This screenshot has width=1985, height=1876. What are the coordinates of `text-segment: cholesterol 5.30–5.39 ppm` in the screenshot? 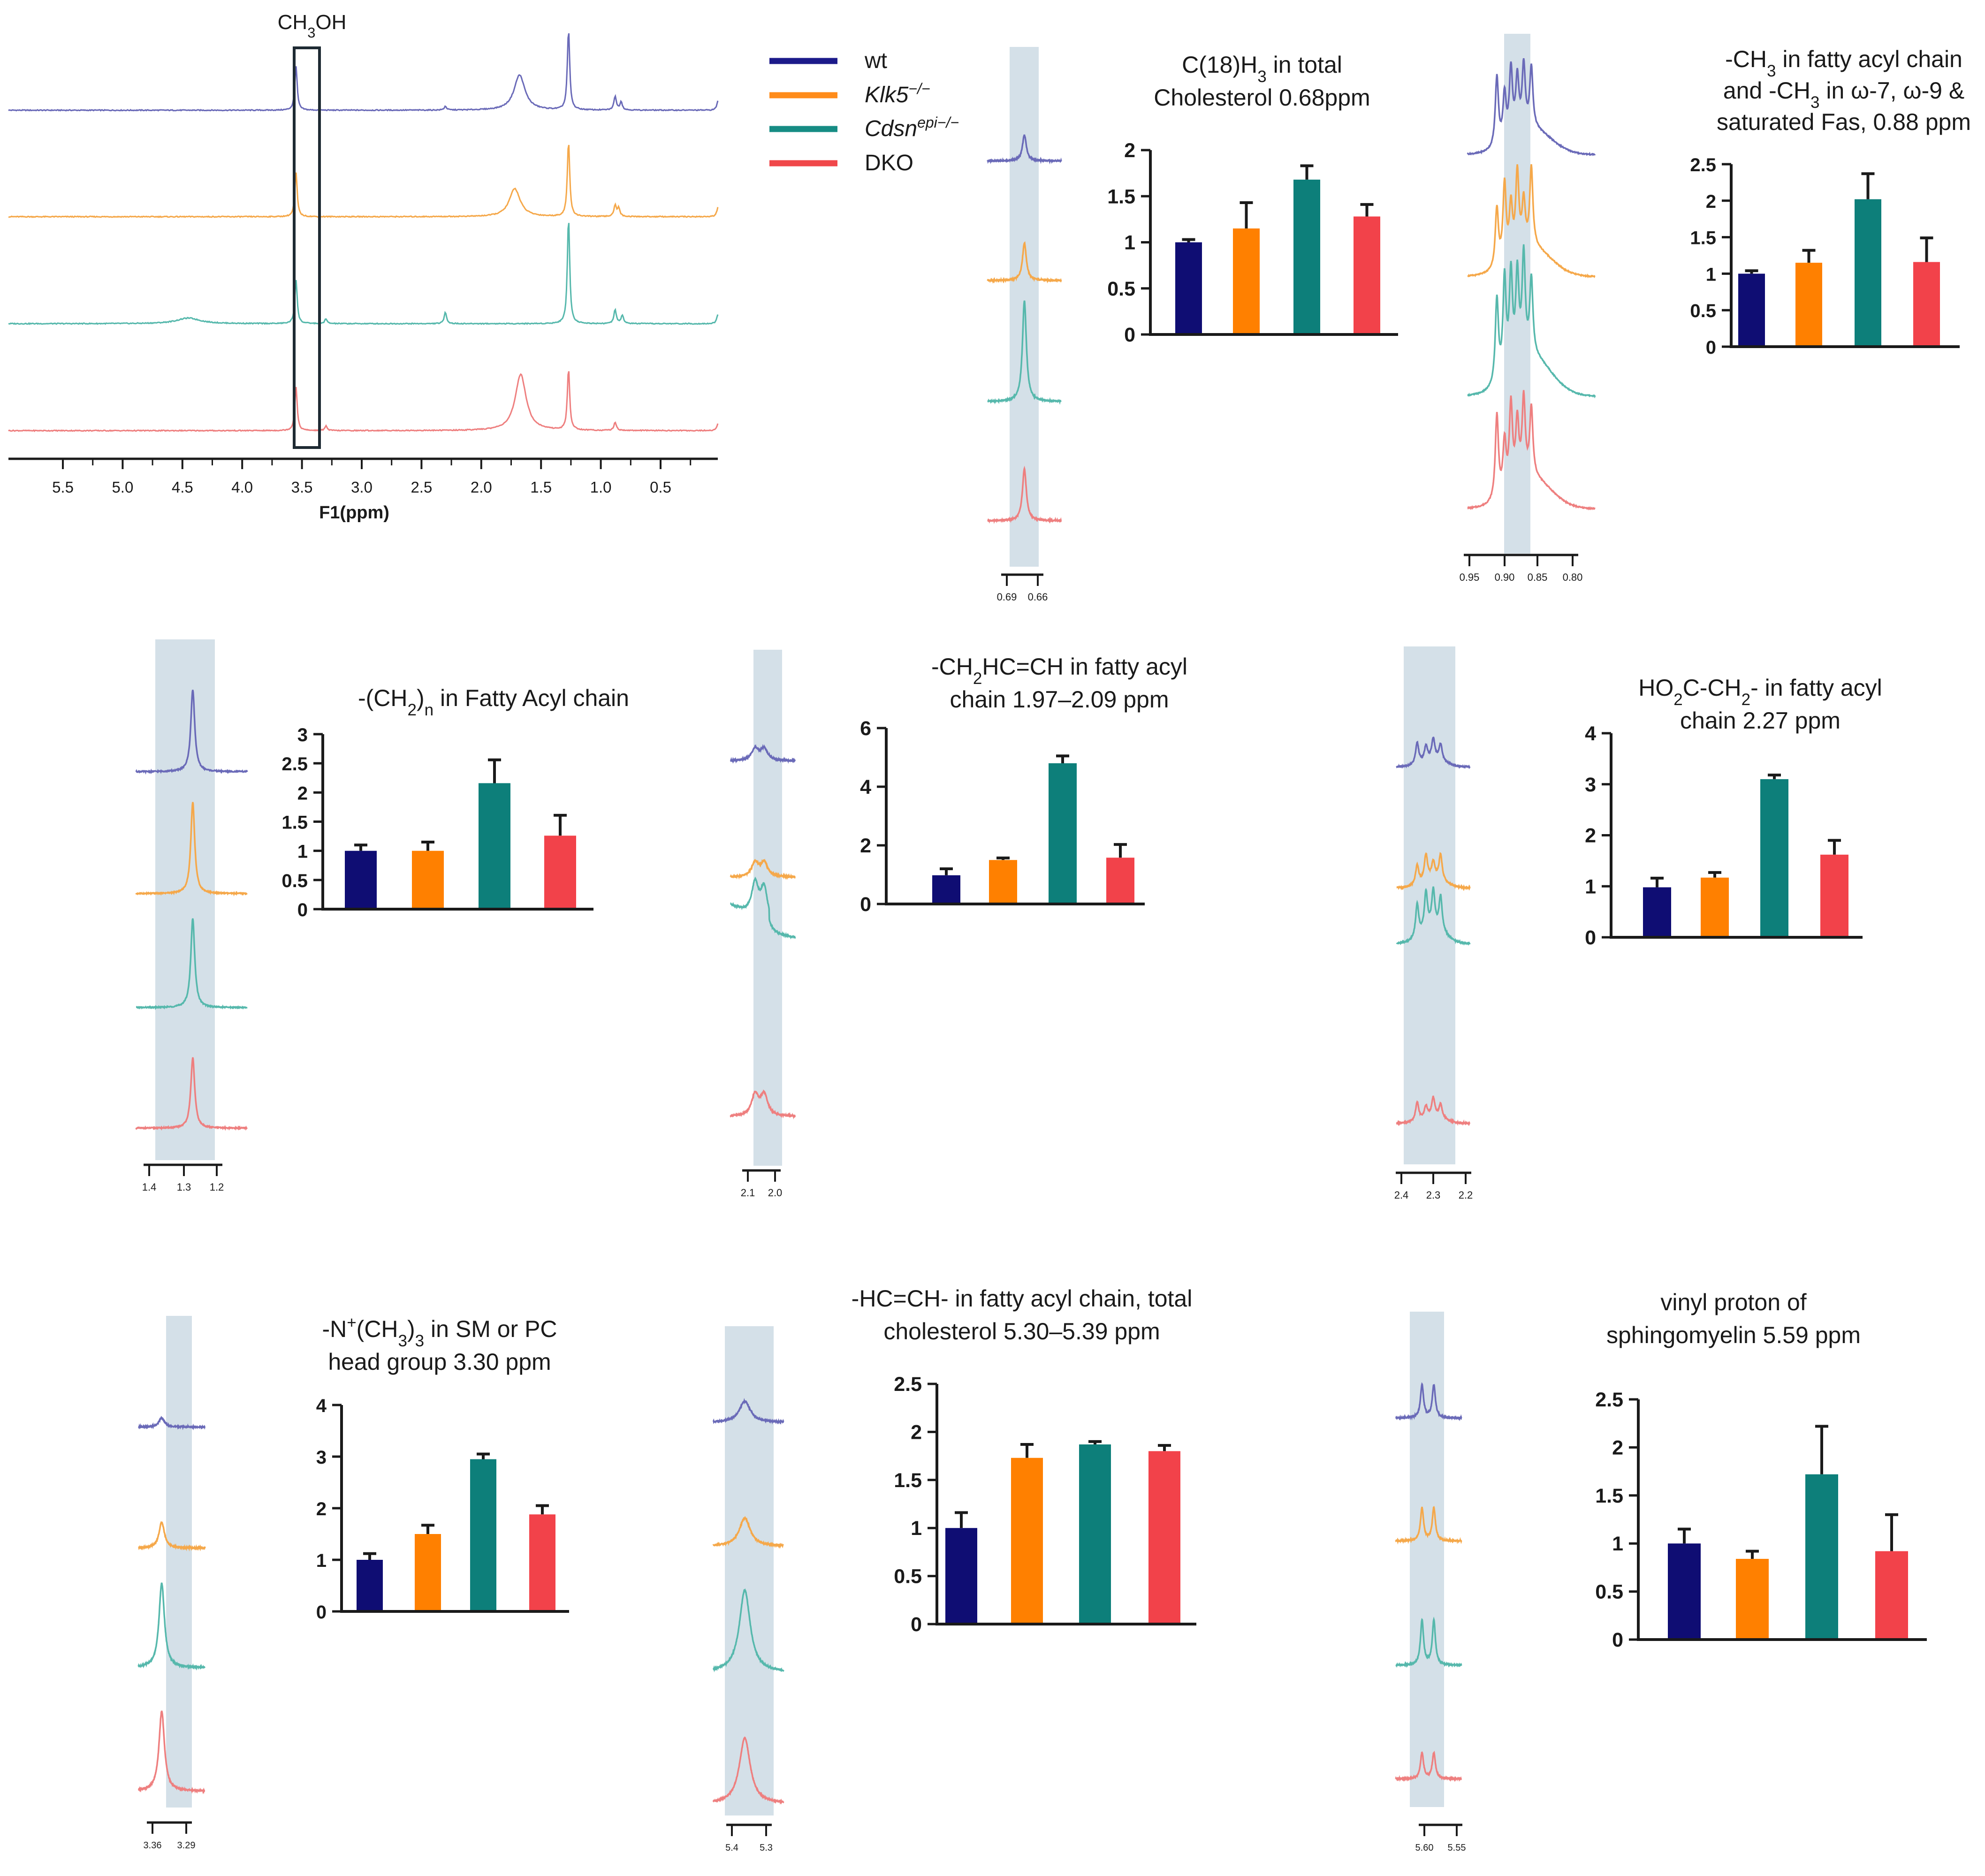 It's located at (1022, 1331).